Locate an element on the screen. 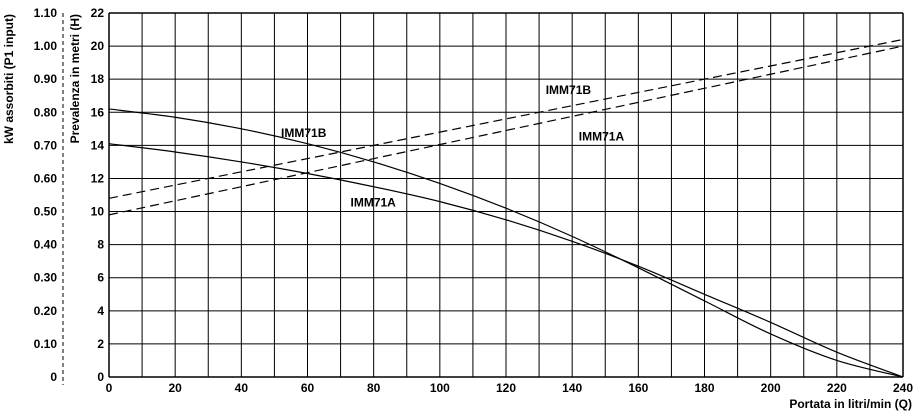 This screenshot has width=918, height=411. y-tick-label: 16 is located at coordinates (98, 112).